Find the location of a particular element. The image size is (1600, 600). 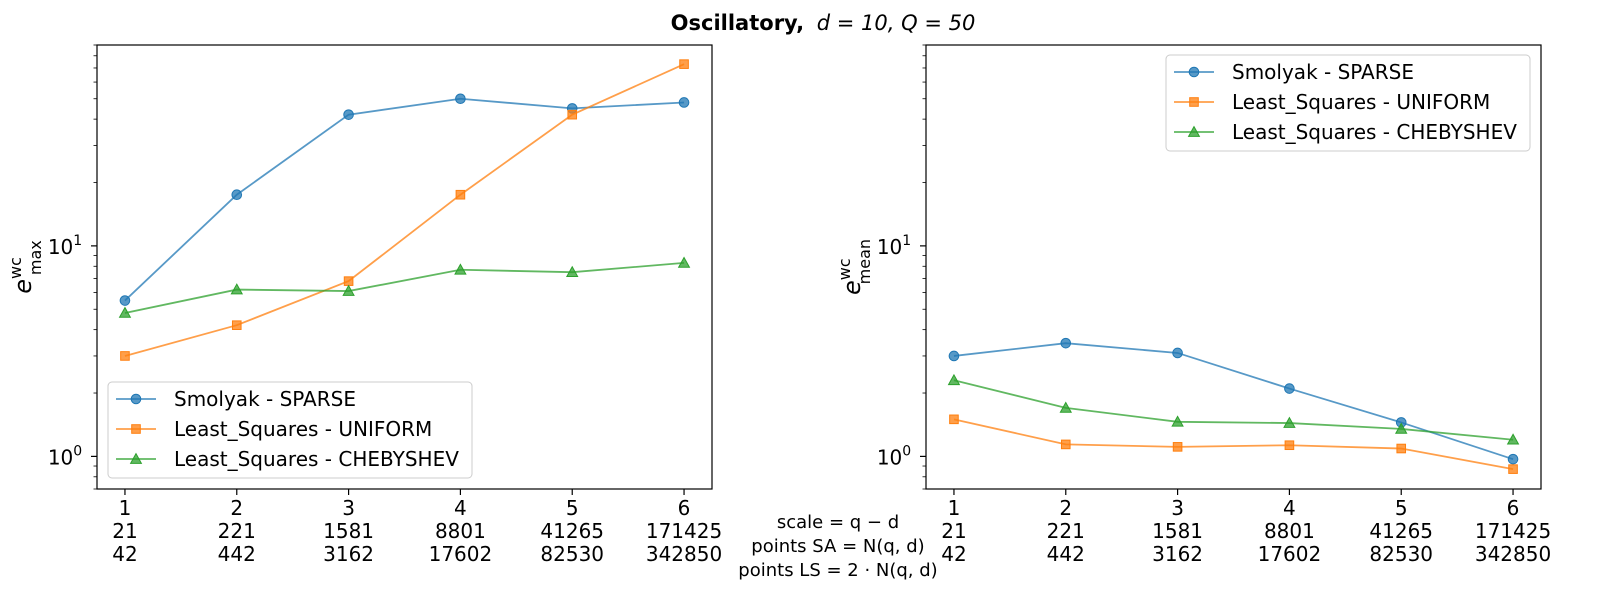

right-x-tick-label: 2 is located at coordinates (1065, 508).